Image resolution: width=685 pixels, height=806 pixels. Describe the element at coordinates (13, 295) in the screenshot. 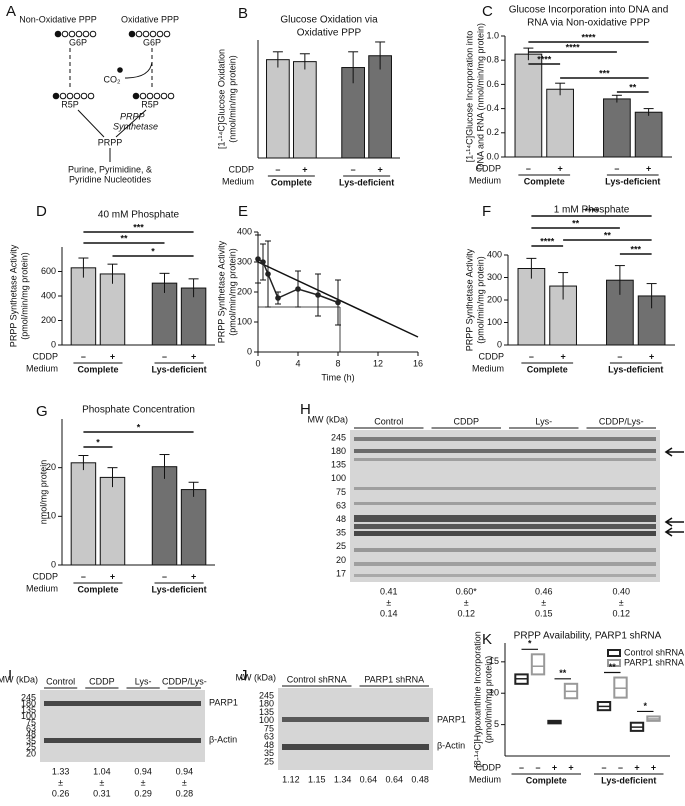

I see `y-axis-label: PRPP Synthetase Activity` at that location.